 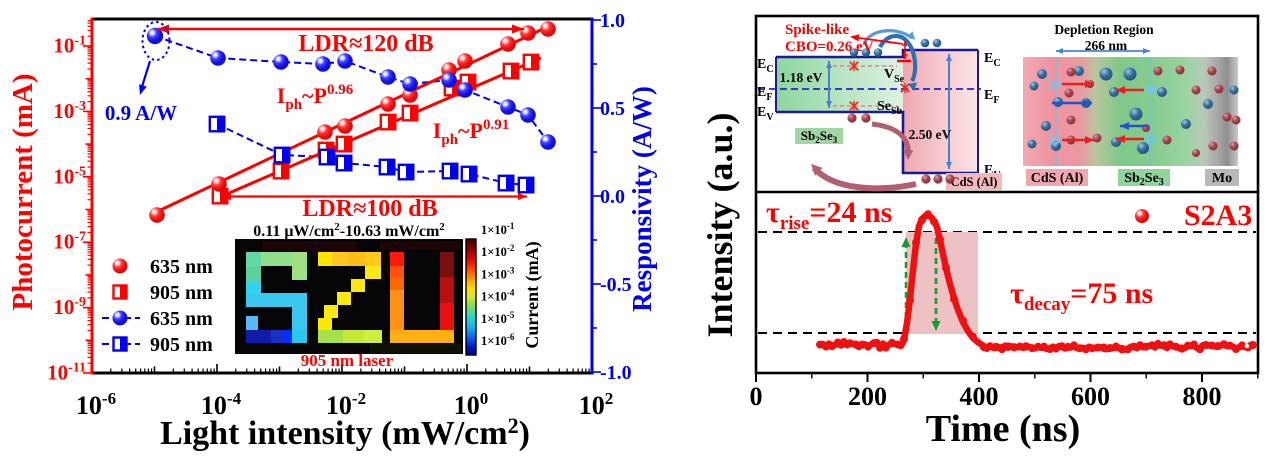 I want to click on svg-text: 1×10⁻¹, so click(x=498, y=229).